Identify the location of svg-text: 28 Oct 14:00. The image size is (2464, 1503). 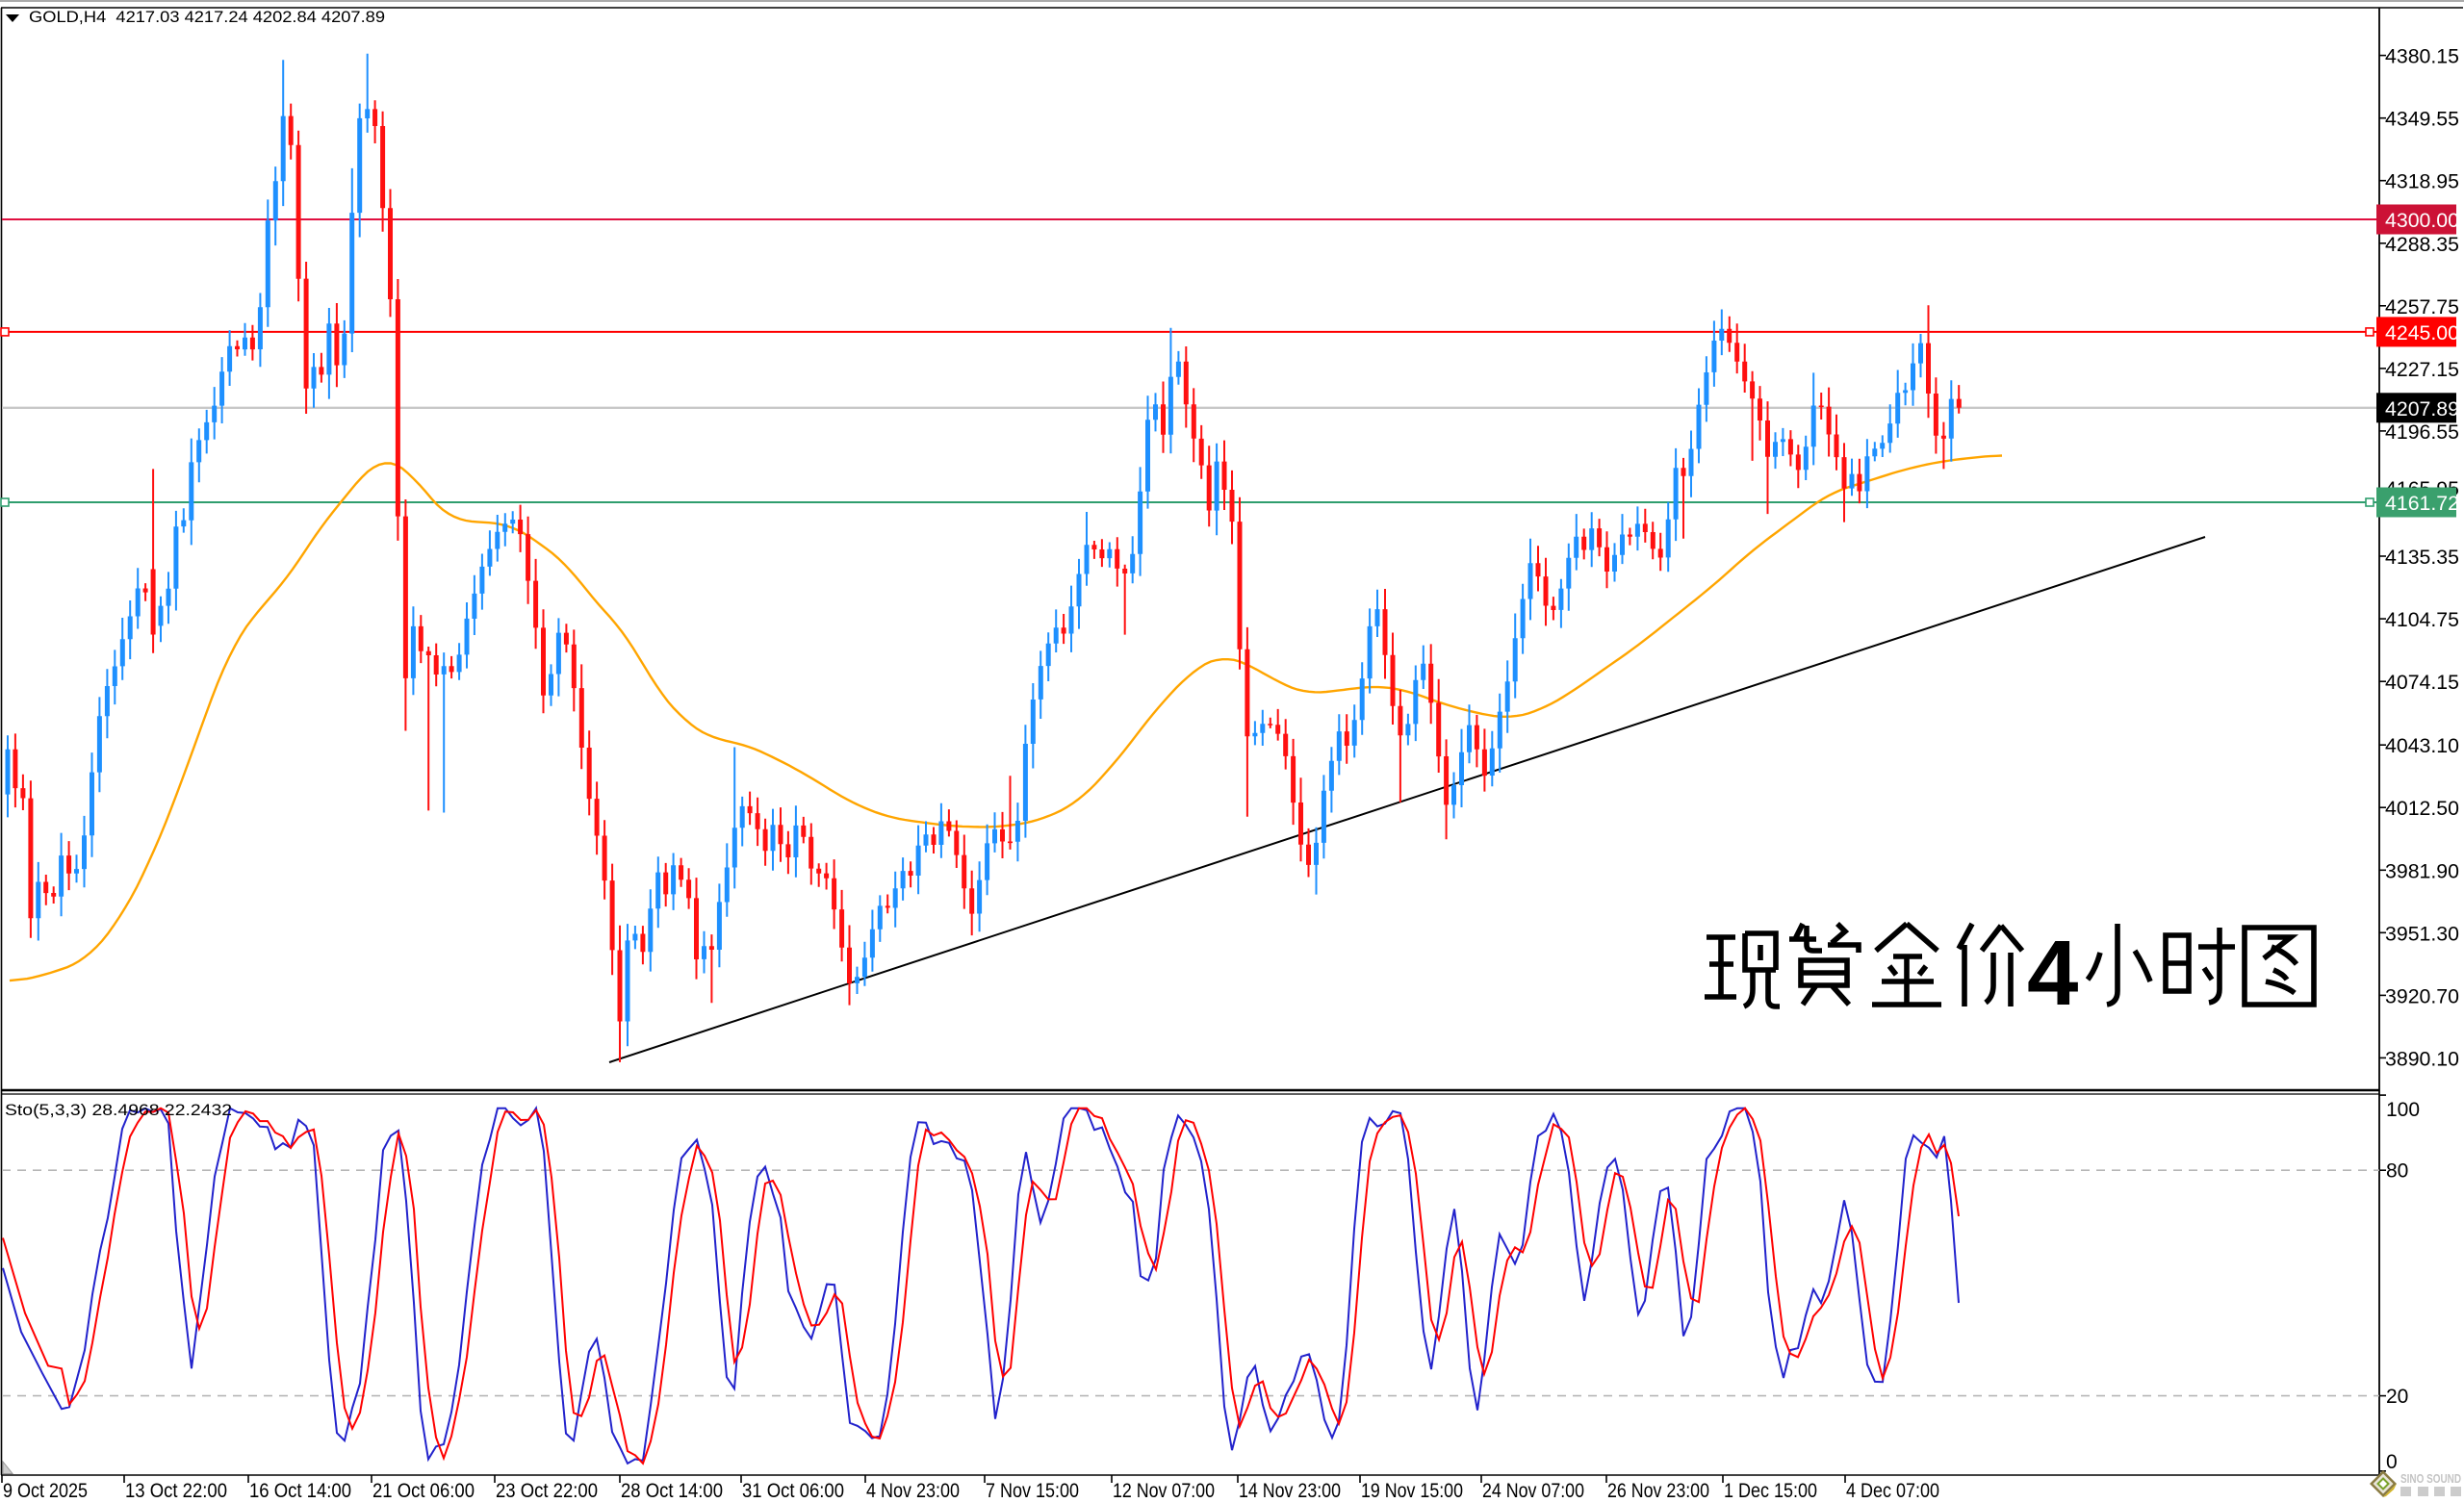
(672, 1490).